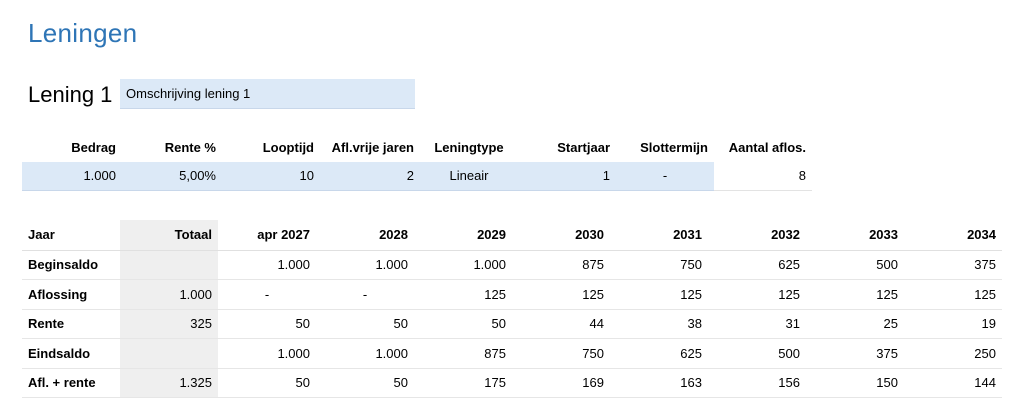 Image resolution: width=1024 pixels, height=419 pixels. I want to click on year-value-cell: 25, so click(855, 324).